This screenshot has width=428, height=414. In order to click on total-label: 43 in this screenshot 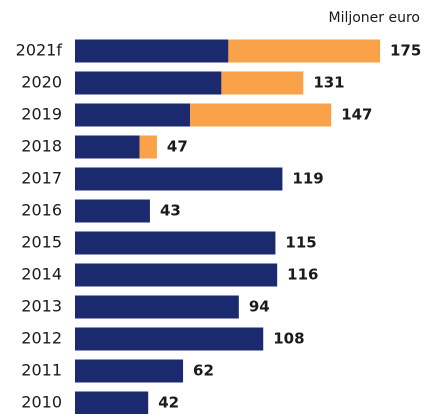, I will do `click(170, 211)`.